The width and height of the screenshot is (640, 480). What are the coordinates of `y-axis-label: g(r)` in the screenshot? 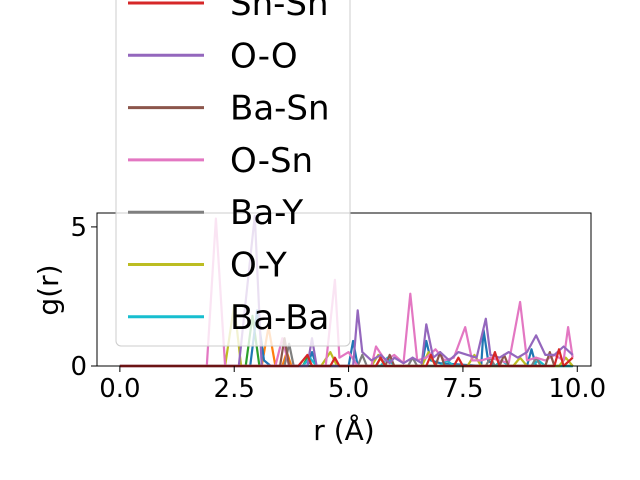 It's located at (48, 289).